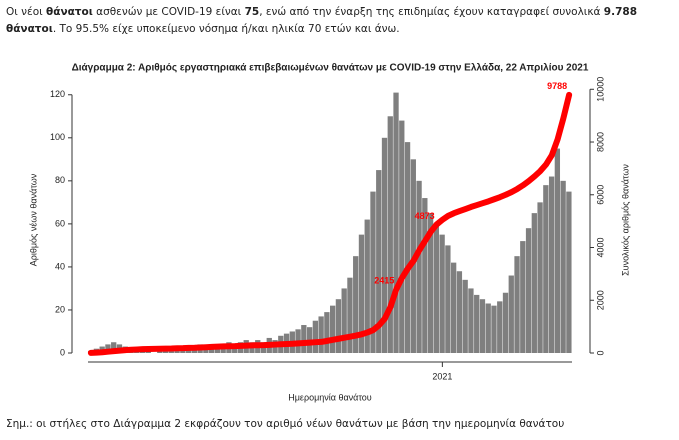  I want to click on x-tick-label: 2021, so click(442, 376).